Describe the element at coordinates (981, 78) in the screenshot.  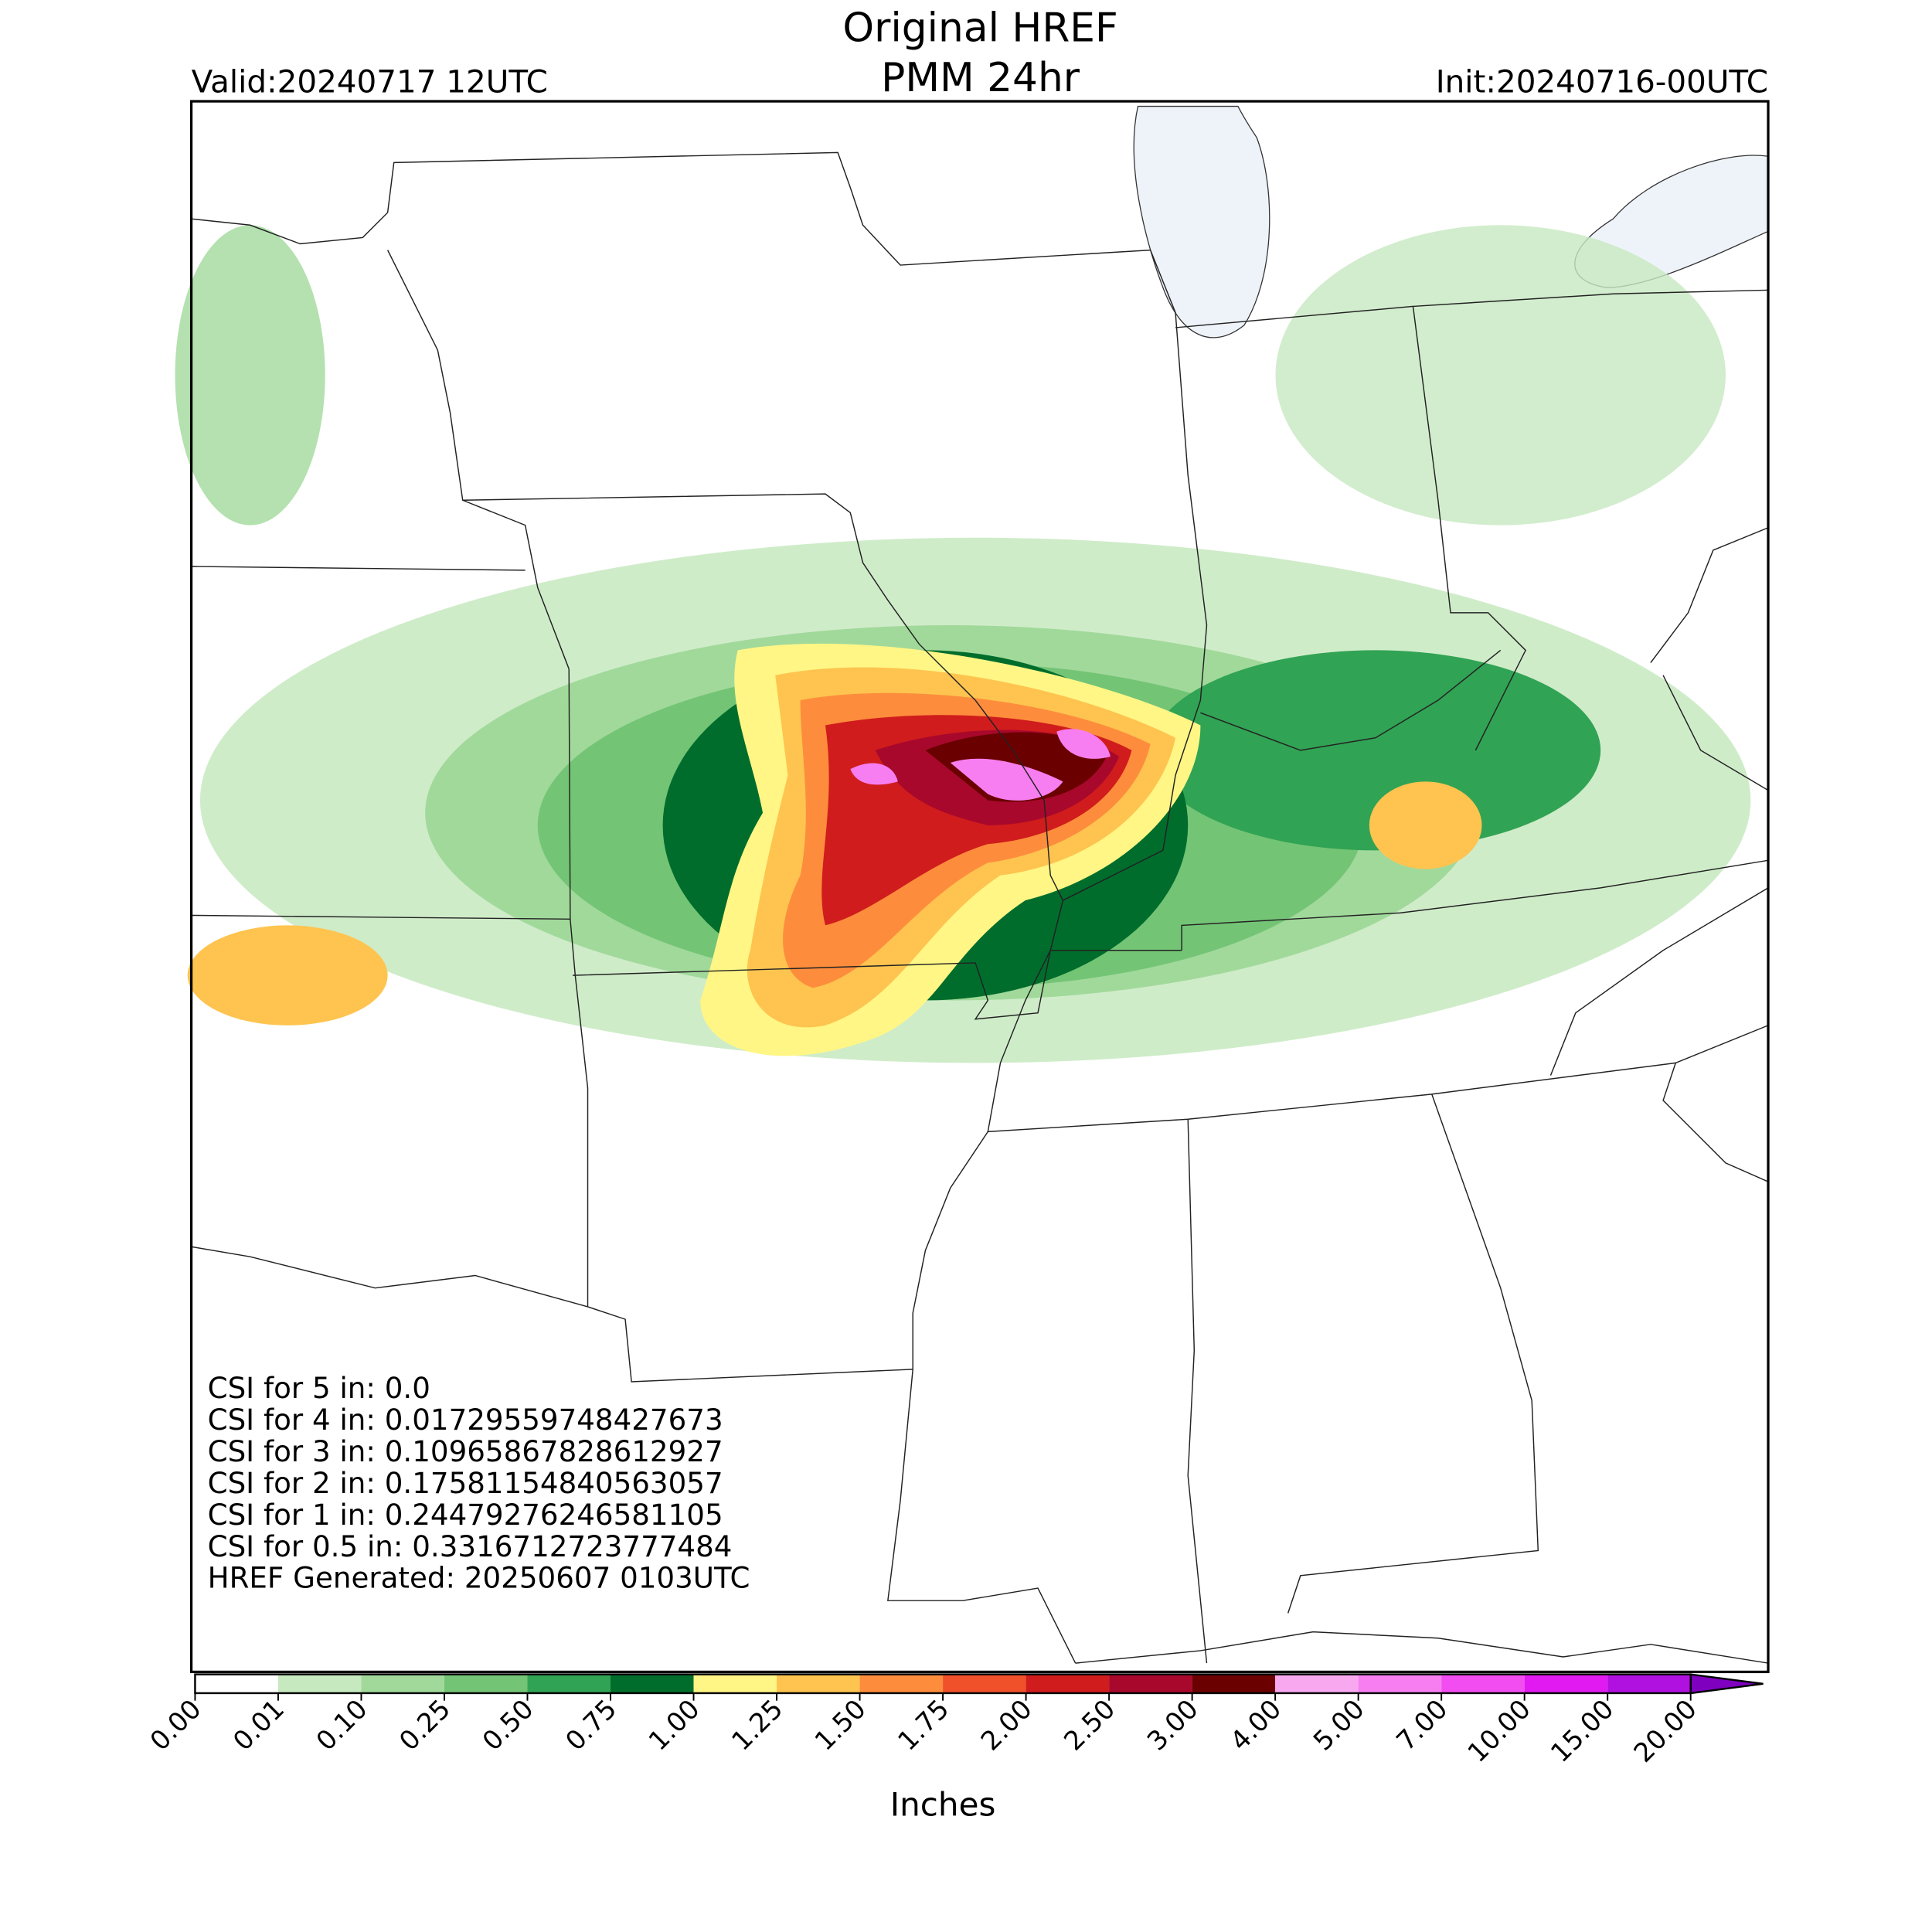
I see `subtitle: PMM 24hr` at that location.